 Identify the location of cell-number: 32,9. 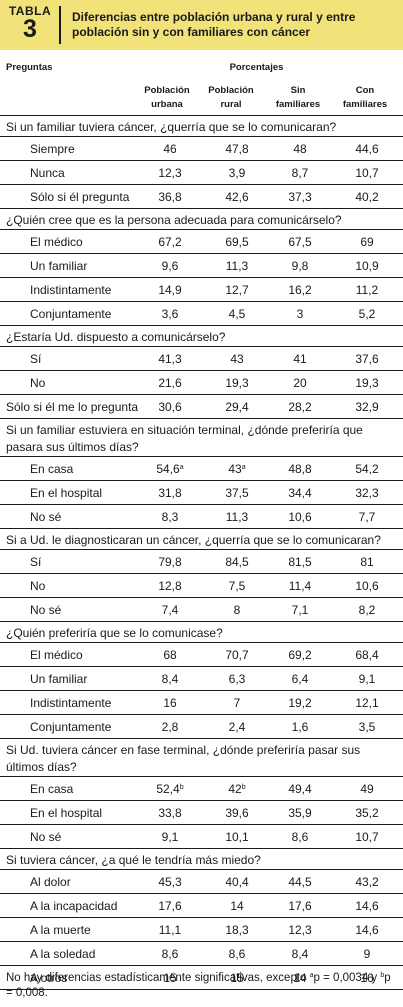
(367, 407).